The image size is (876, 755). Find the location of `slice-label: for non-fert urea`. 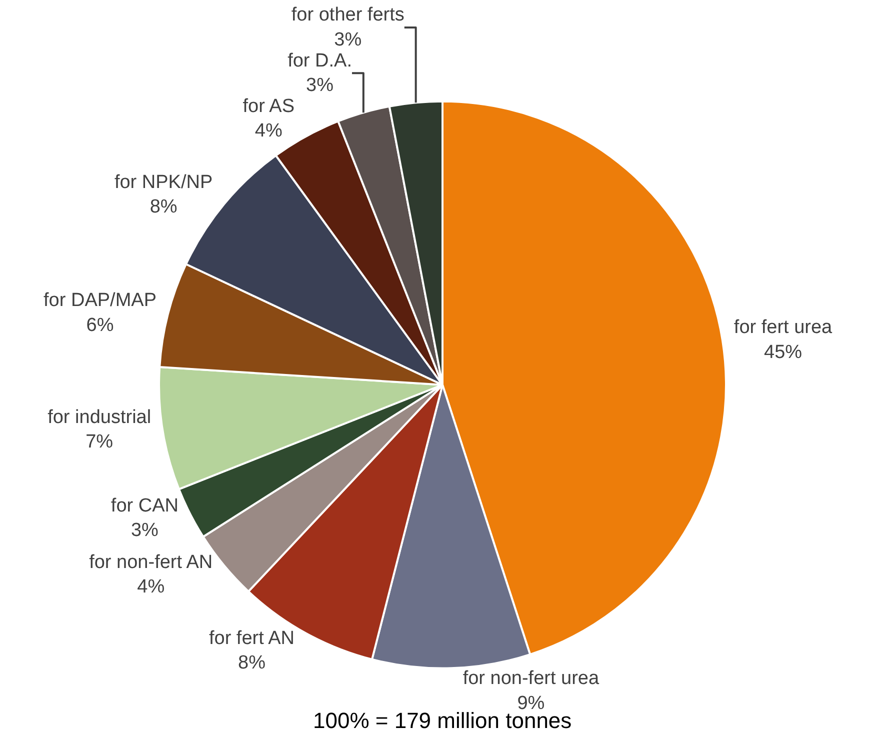

slice-label: for non-fert urea is located at coordinates (531, 679).